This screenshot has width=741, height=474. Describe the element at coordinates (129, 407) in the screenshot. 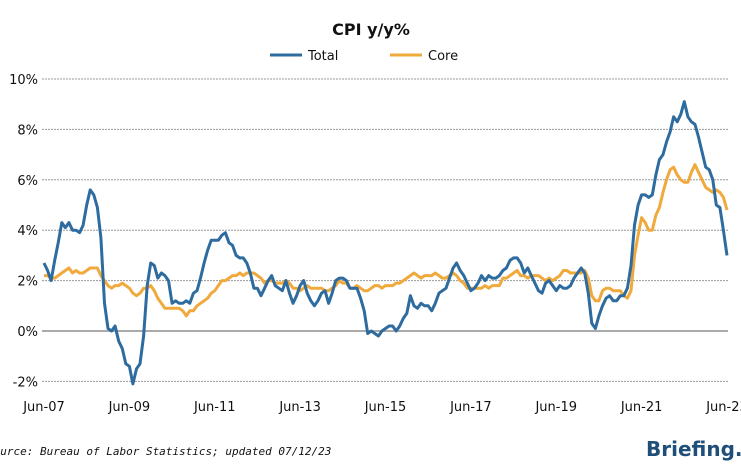

I see `x-tick-label: Jun-09` at that location.